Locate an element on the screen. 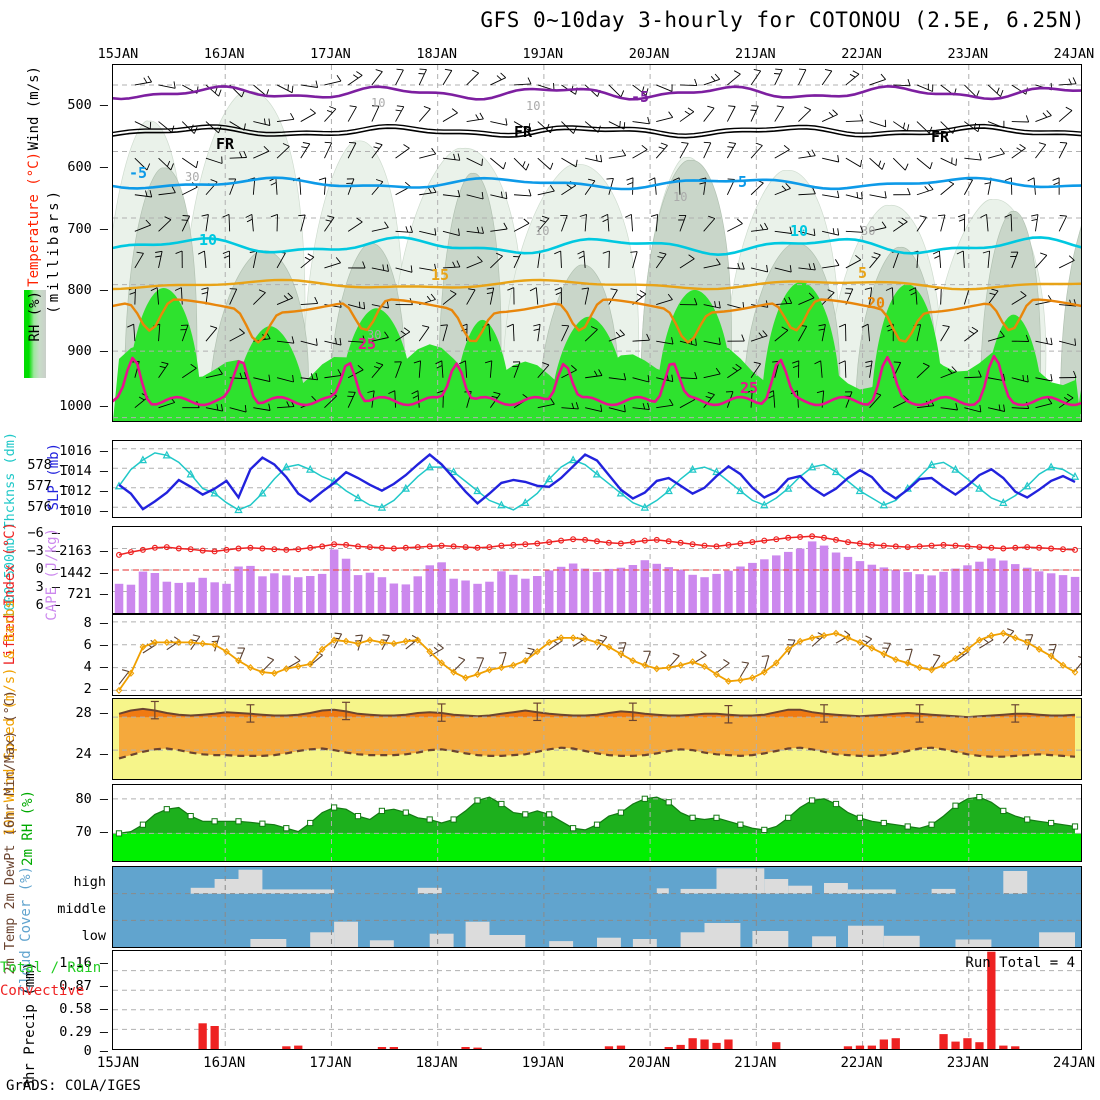  cloud-row-high: high is located at coordinates (89, 882).